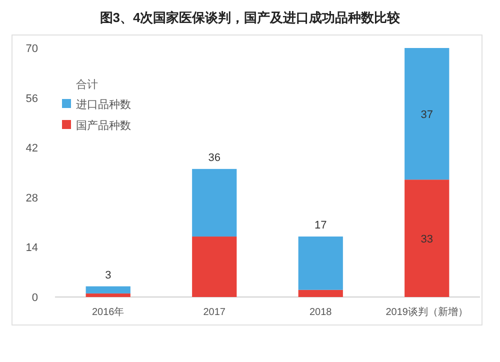 This screenshot has height=362, width=500. I want to click on legend-label: 国产品种数, so click(103, 125).